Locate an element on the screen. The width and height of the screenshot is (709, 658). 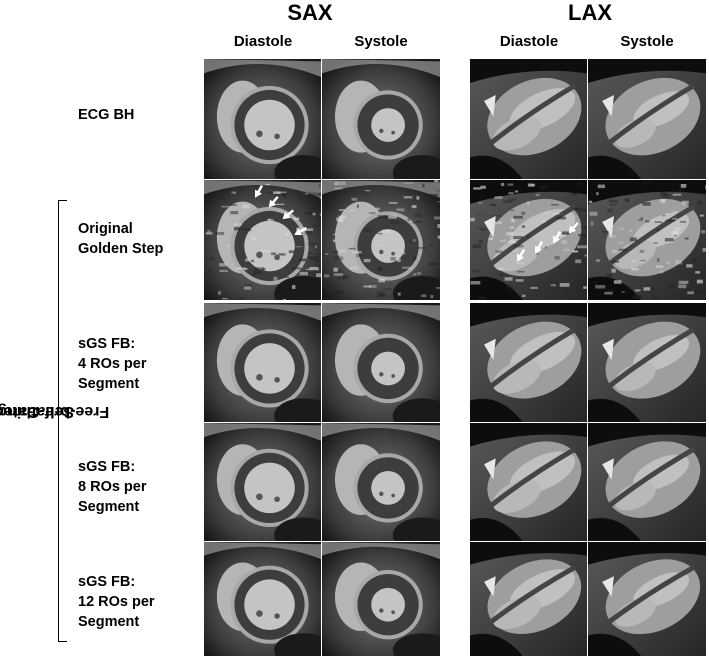
mri-tile-sgs-4ros-sax-systole is located at coordinates (381, 362).